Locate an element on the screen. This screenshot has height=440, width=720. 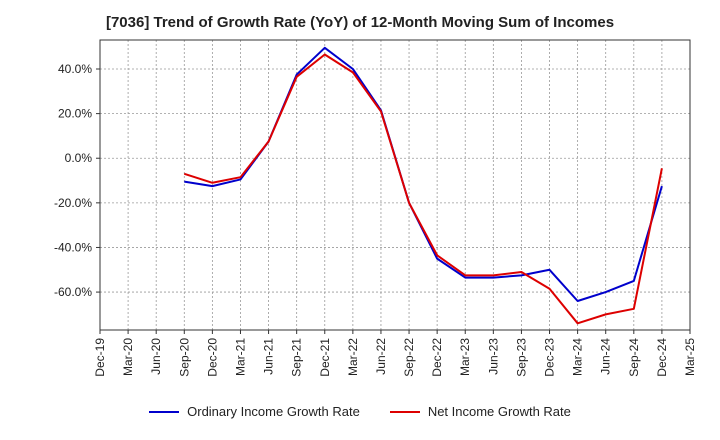
legend-label-net-income: Net Income Growth Rate is located at coordinates (499, 411).